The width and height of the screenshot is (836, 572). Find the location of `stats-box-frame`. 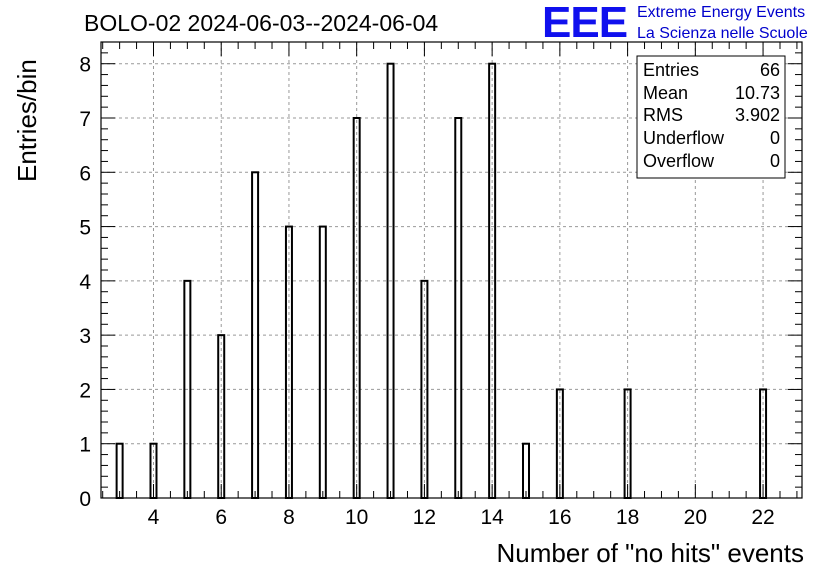

stats-box-frame is located at coordinates (711, 117).